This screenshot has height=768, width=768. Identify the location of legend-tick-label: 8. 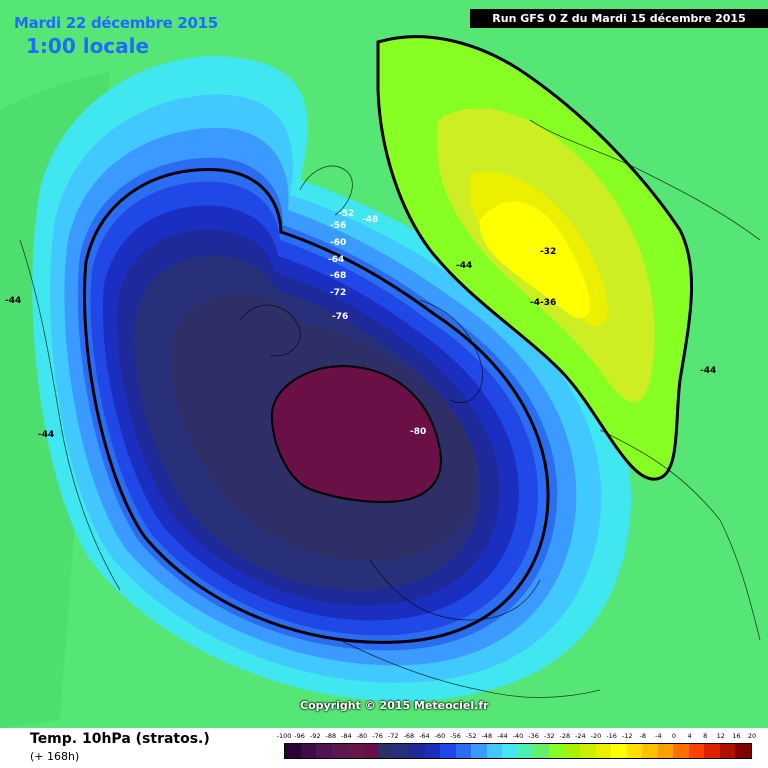
(705, 736).